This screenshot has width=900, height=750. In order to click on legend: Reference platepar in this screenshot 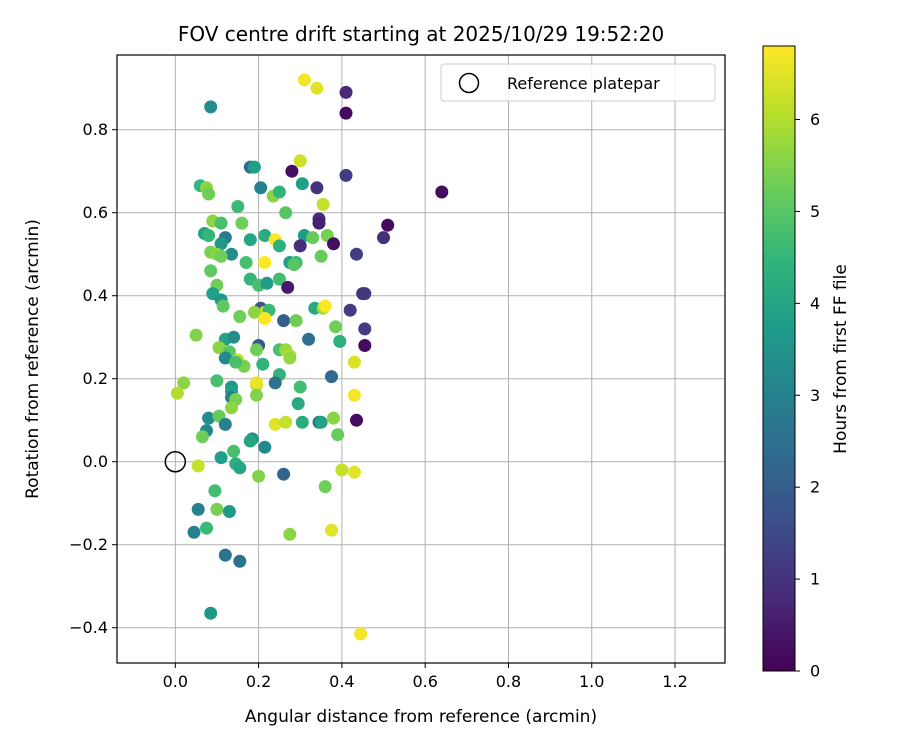, I will do `click(578, 82)`.